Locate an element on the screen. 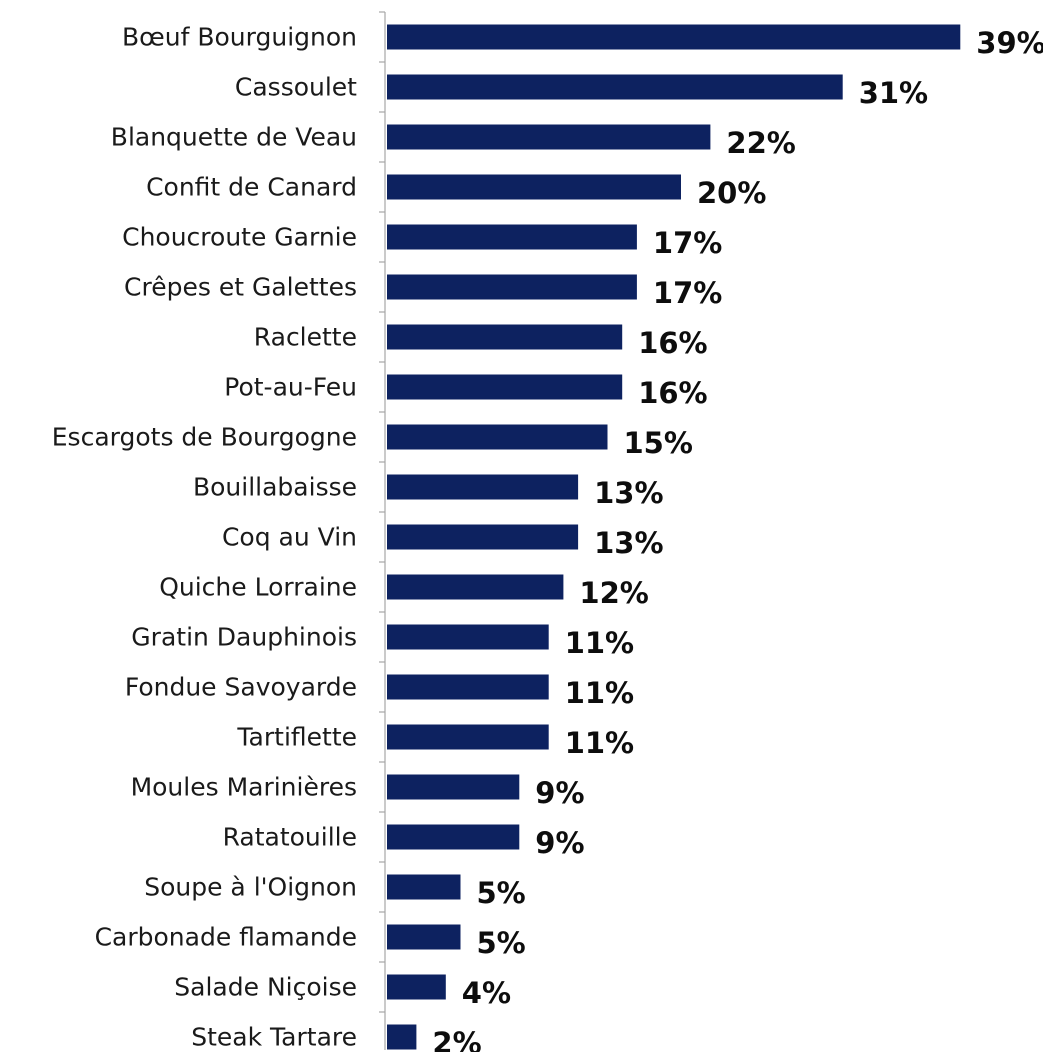  category-label: Gratin Dauphinois is located at coordinates (244, 637).